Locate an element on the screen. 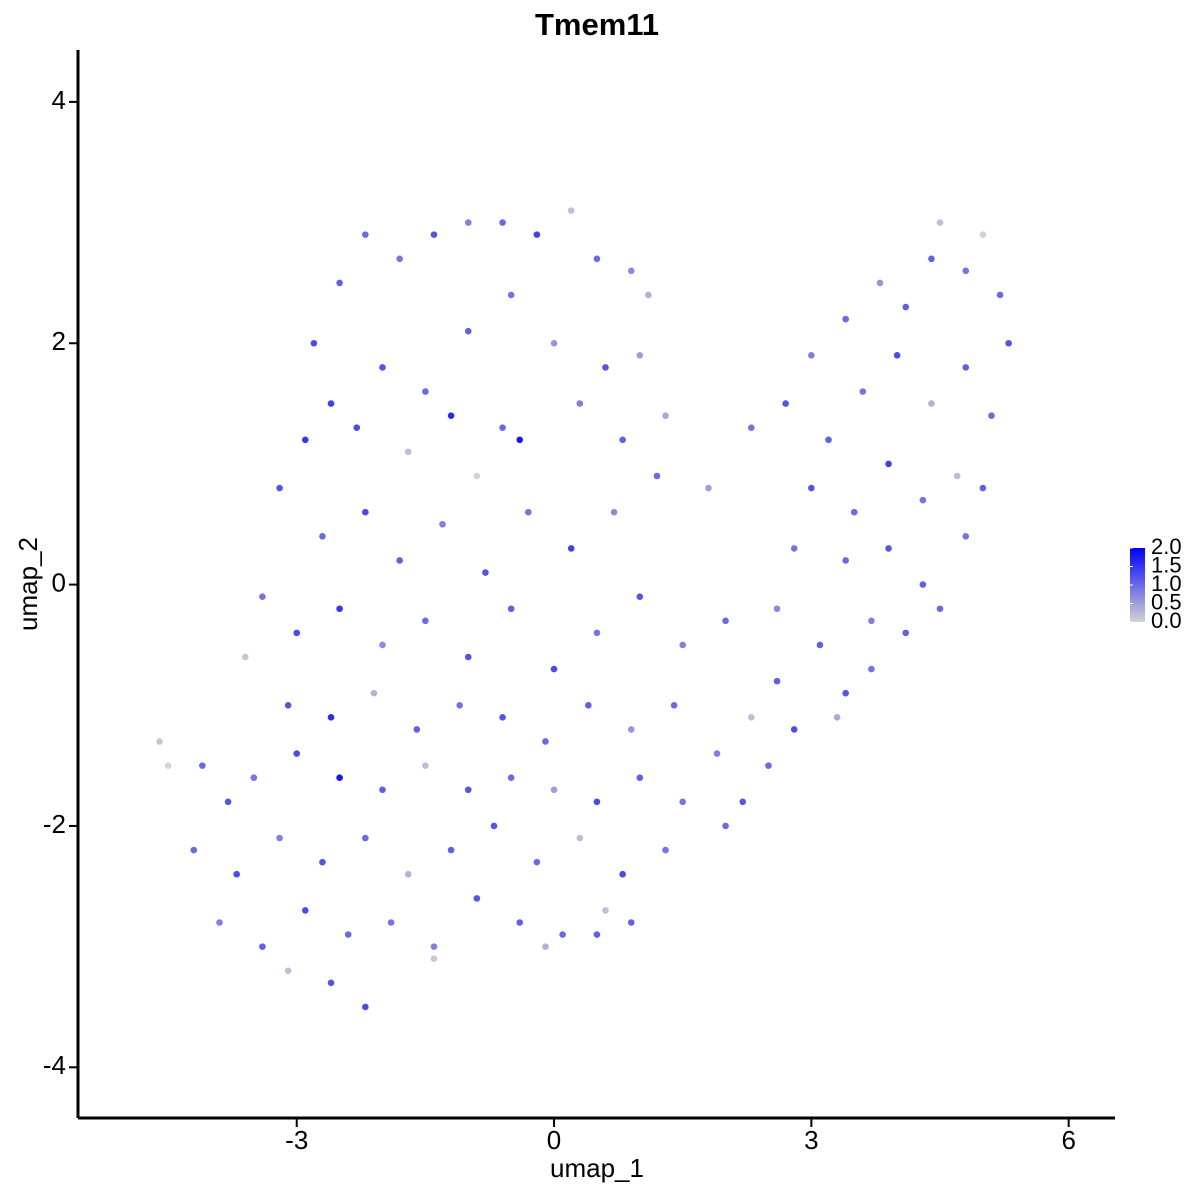 The width and height of the screenshot is (1200, 1200). y-tick-label: -2 is located at coordinates (54, 824).